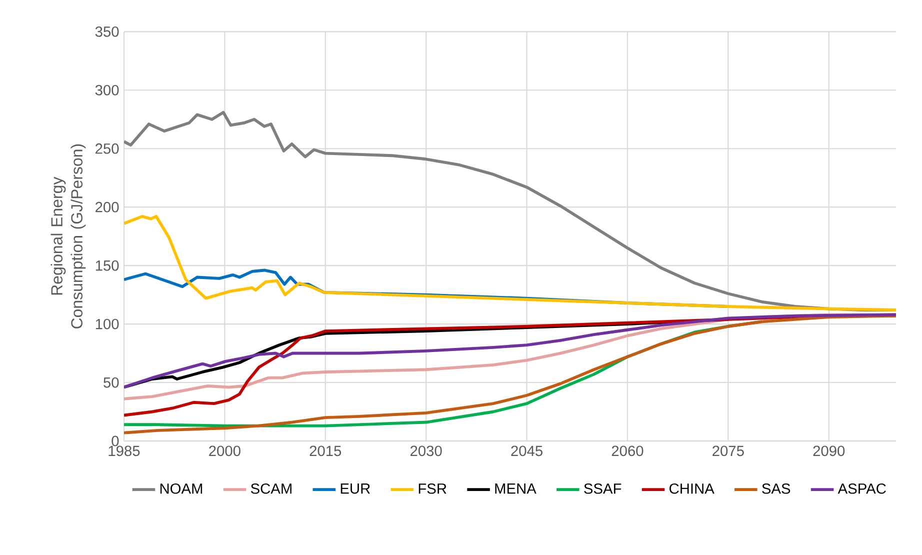  Describe the element at coordinates (692, 488) in the screenshot. I see `legend-label: CHINA` at that location.